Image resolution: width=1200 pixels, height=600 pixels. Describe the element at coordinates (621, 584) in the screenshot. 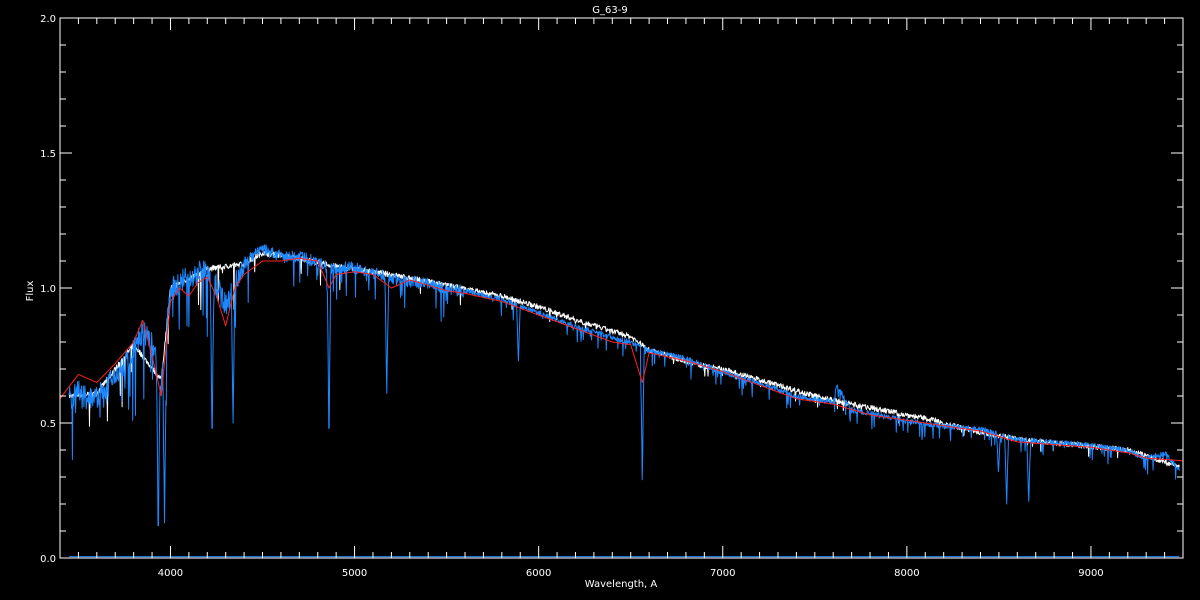

I see `x-axis-label: Wavelength, A` at that location.